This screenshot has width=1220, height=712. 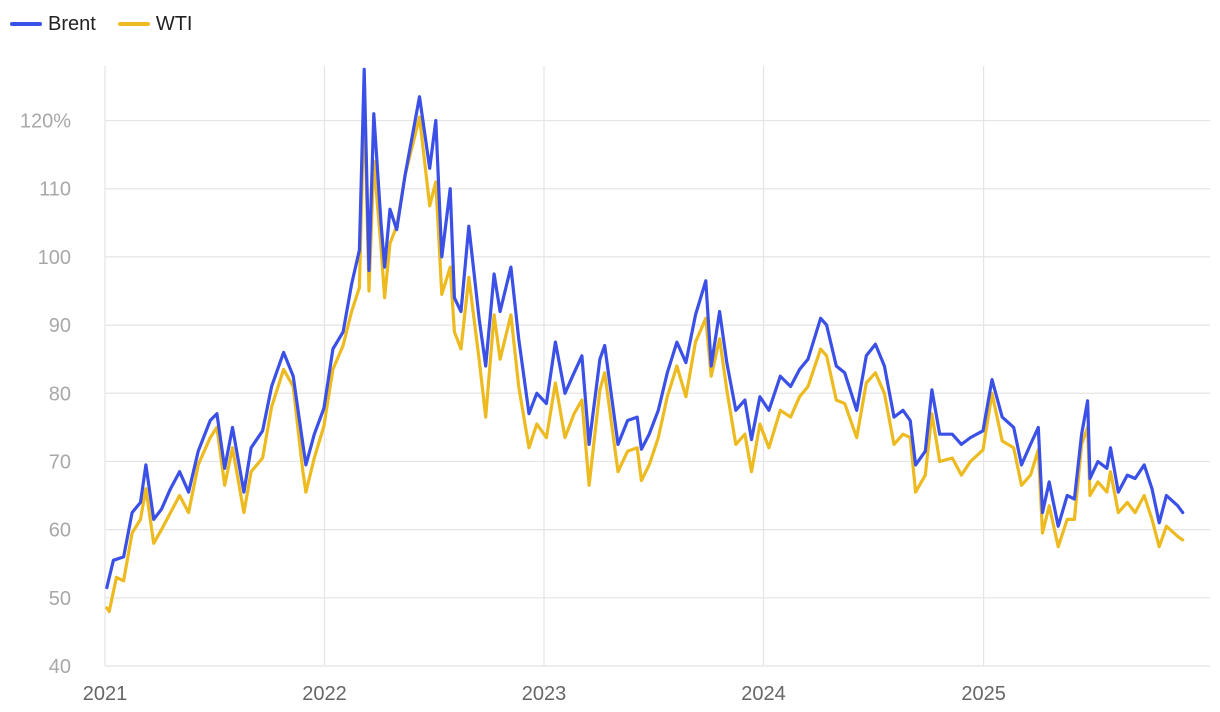 I want to click on legend-item-brent: Brent, so click(x=53, y=24).